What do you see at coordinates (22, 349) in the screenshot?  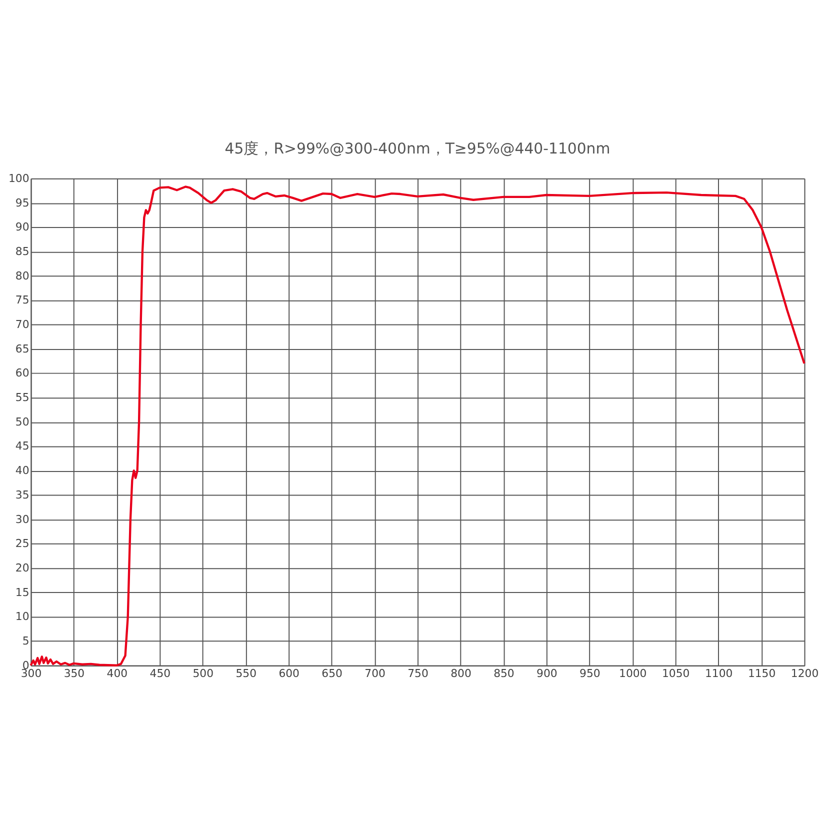 I see `y-tick-label: 65` at bounding box center [22, 349].